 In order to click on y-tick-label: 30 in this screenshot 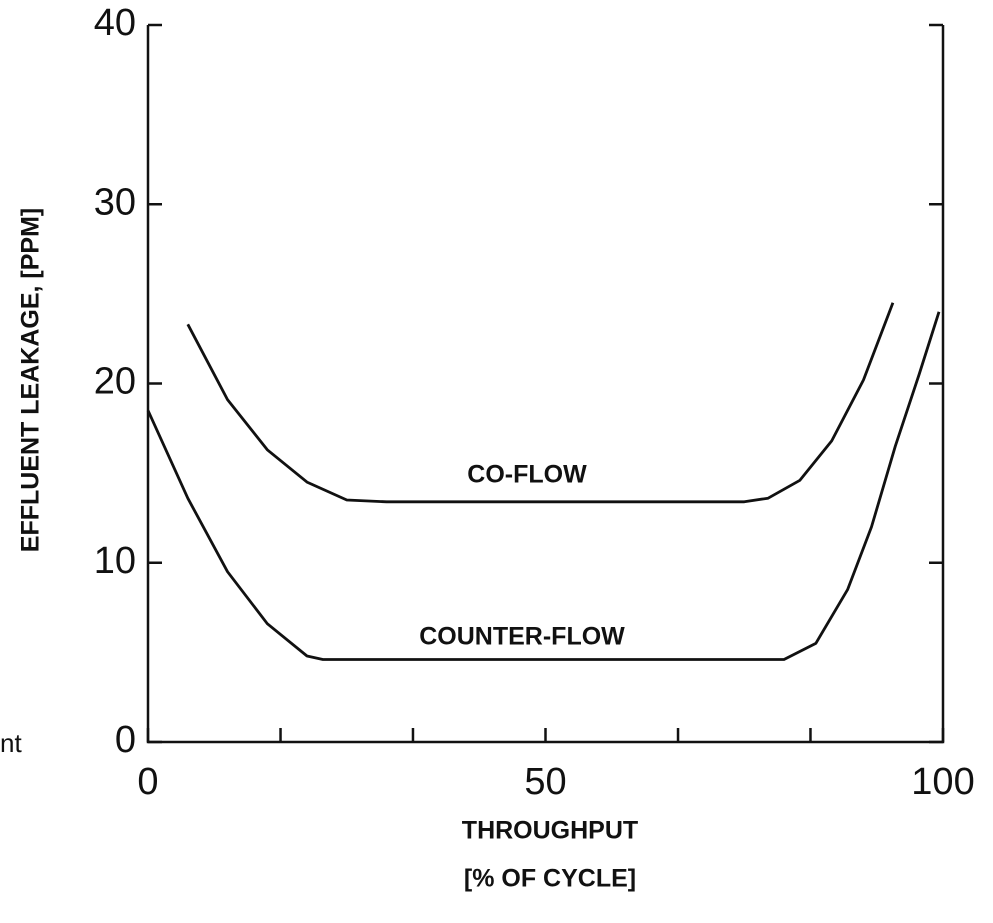, I will do `click(115, 202)`.